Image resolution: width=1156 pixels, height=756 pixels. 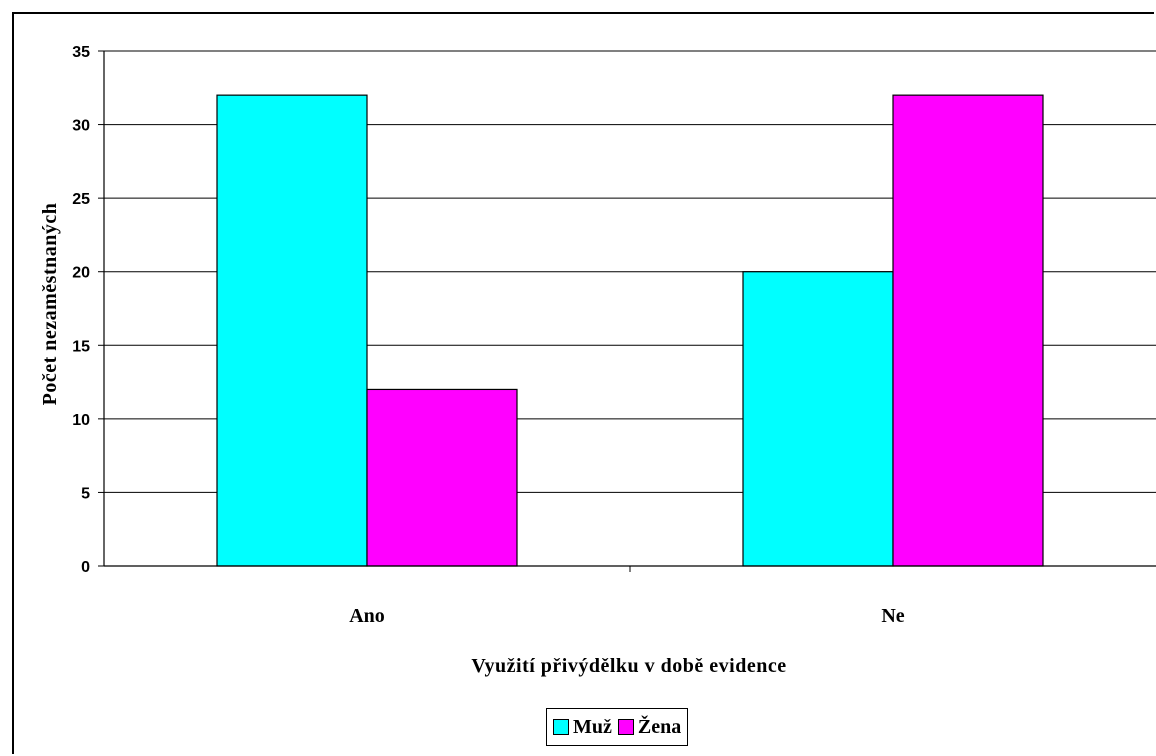 What do you see at coordinates (85, 567) in the screenshot?
I see `y-tick-label-0: 0` at bounding box center [85, 567].